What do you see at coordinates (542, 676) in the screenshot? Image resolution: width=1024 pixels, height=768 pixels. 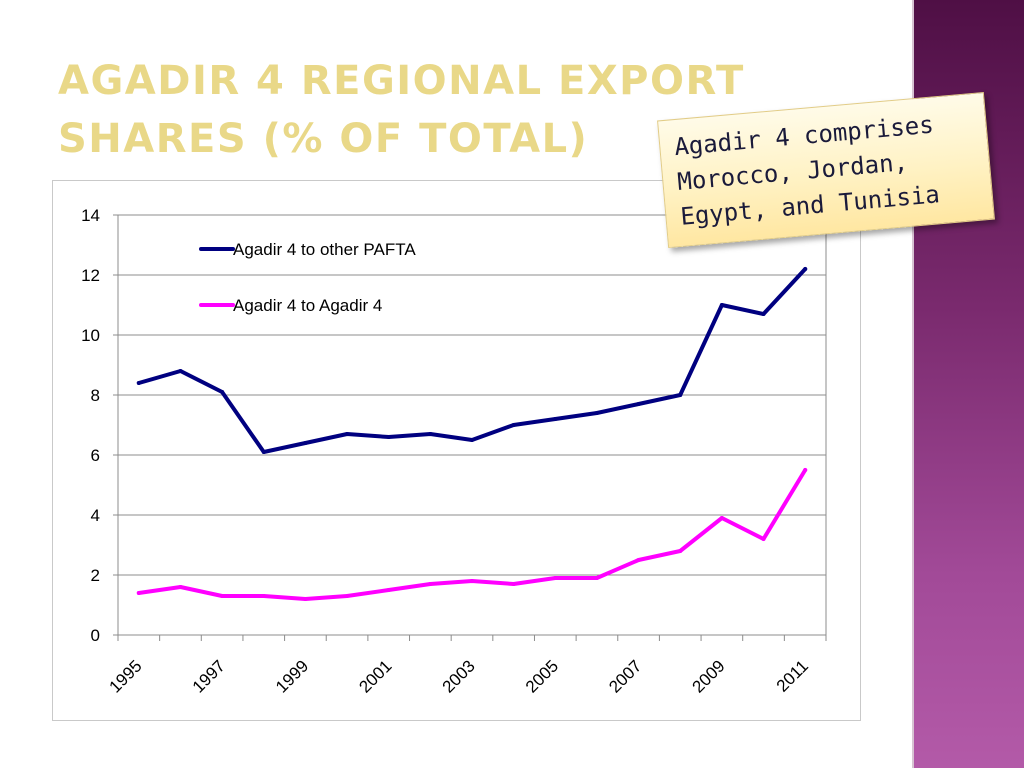 I see `x-tick-label: 2005` at bounding box center [542, 676].